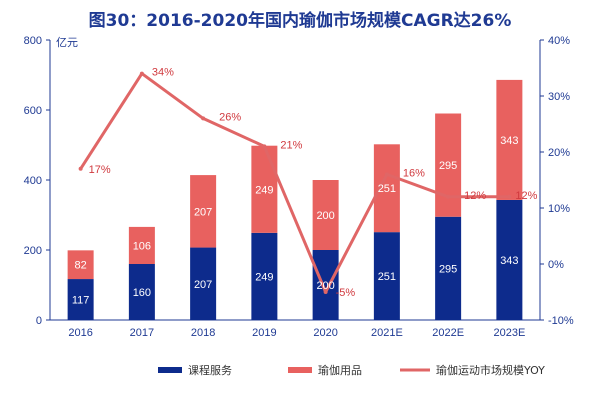 The width and height of the screenshot is (600, 400). Describe the element at coordinates (559, 41) in the screenshot. I see `right-tick-label: 40%` at that location.